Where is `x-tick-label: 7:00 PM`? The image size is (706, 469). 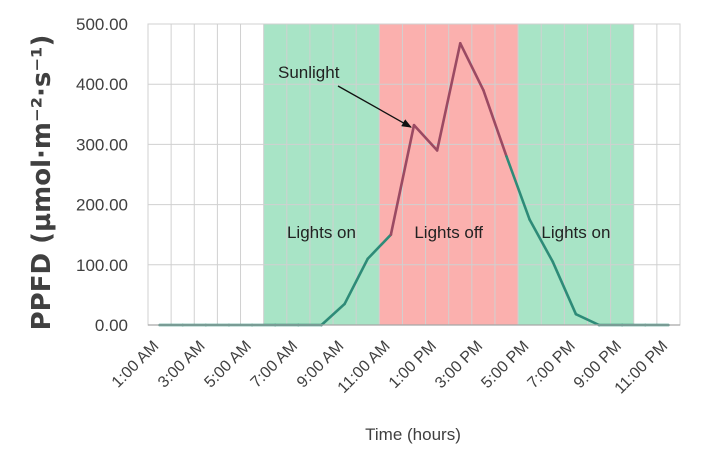 x-tick-label: 7:00 PM is located at coordinates (552, 365).